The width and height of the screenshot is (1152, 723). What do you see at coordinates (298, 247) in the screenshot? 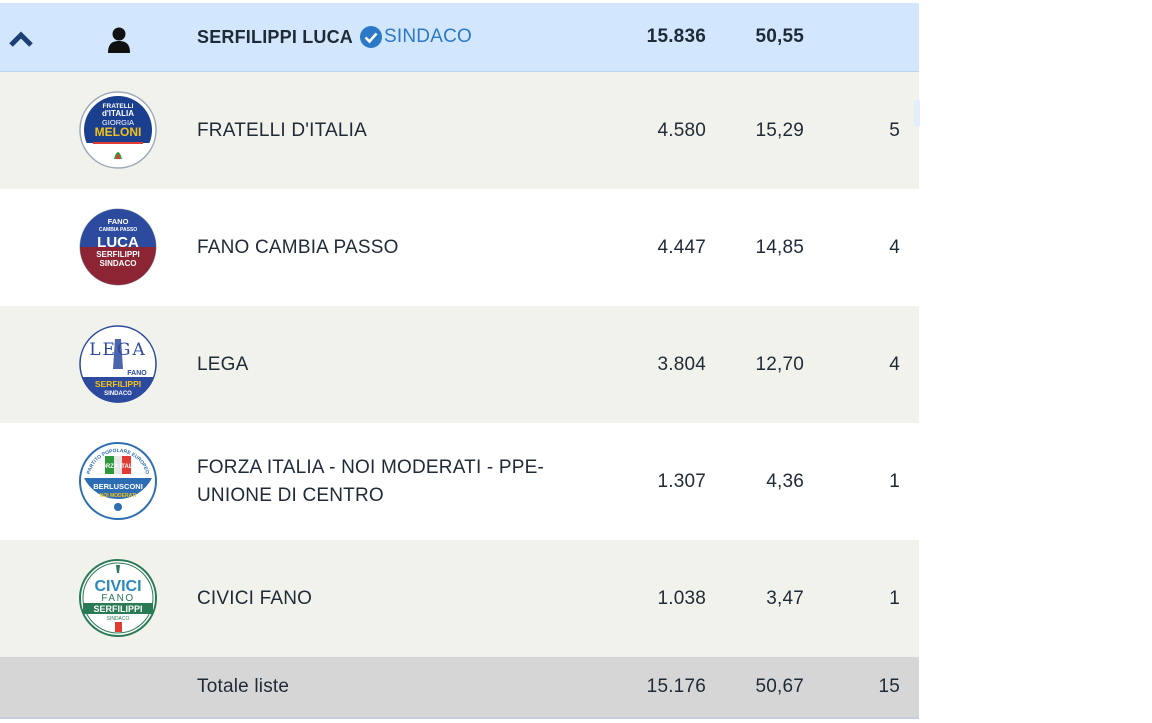
I see `list-name: FANO CAMBIA PASSO` at bounding box center [298, 247].